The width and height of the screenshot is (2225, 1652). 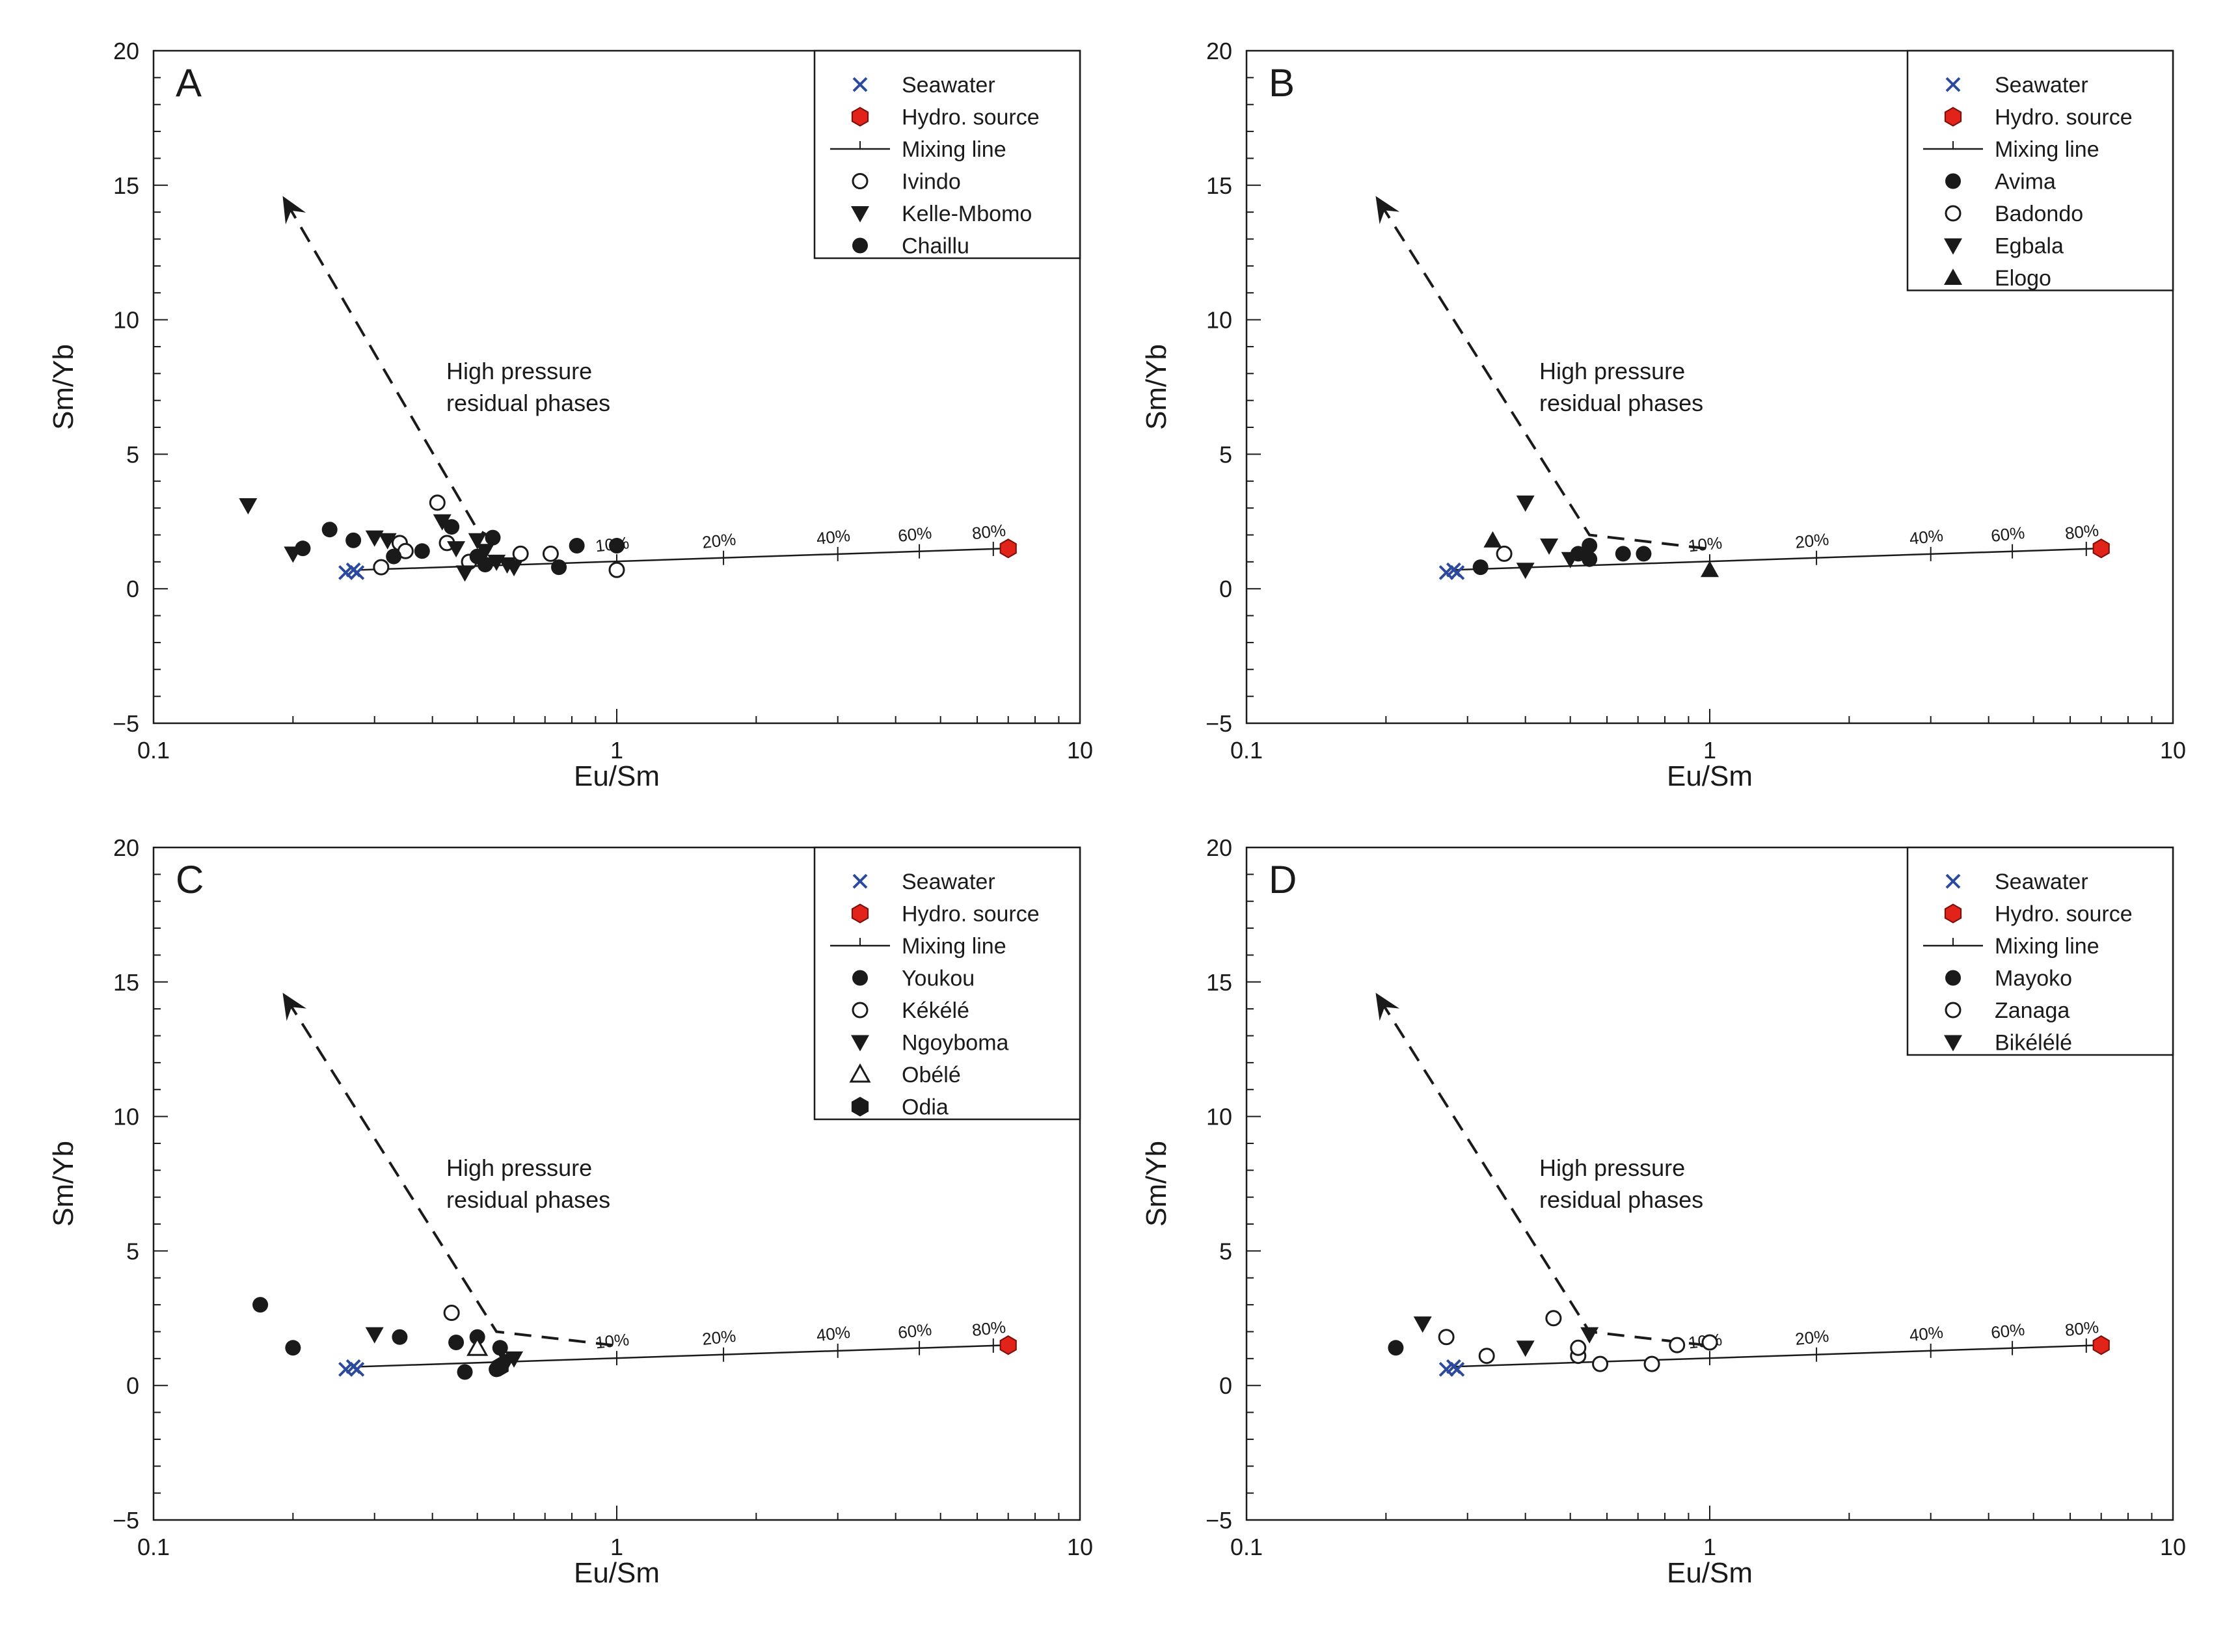 I want to click on mixing-percent-label: 20%, so click(x=719, y=540).